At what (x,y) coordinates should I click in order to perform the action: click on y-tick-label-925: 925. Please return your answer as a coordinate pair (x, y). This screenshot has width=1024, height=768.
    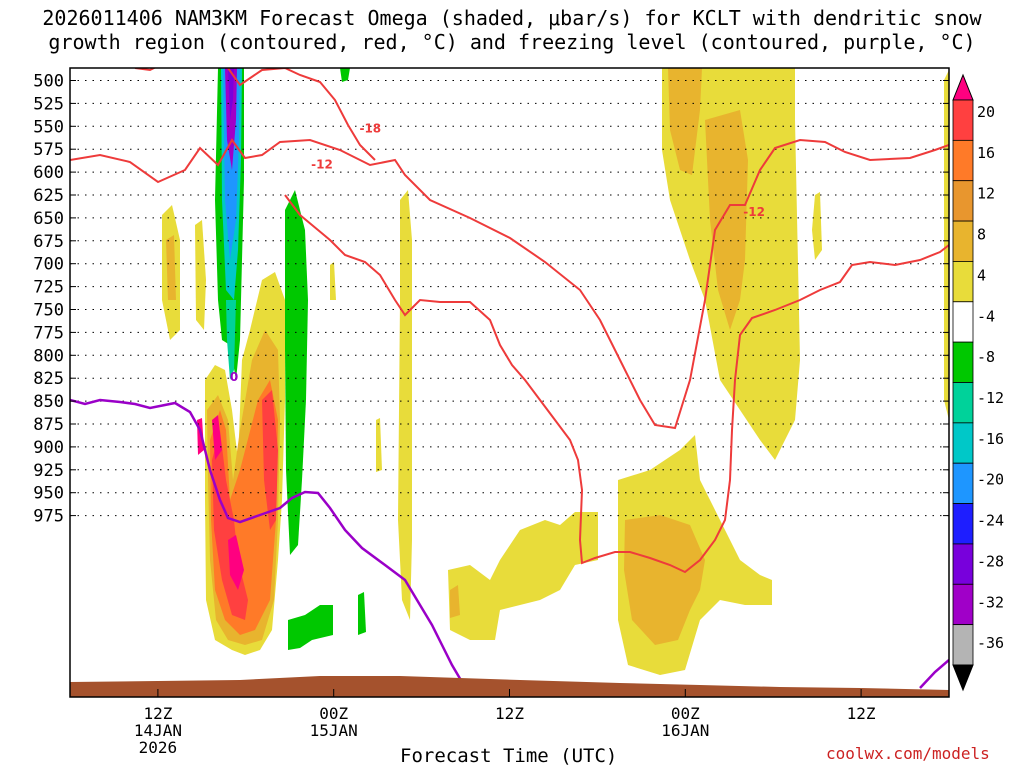
    Looking at the image, I should click on (48, 471).